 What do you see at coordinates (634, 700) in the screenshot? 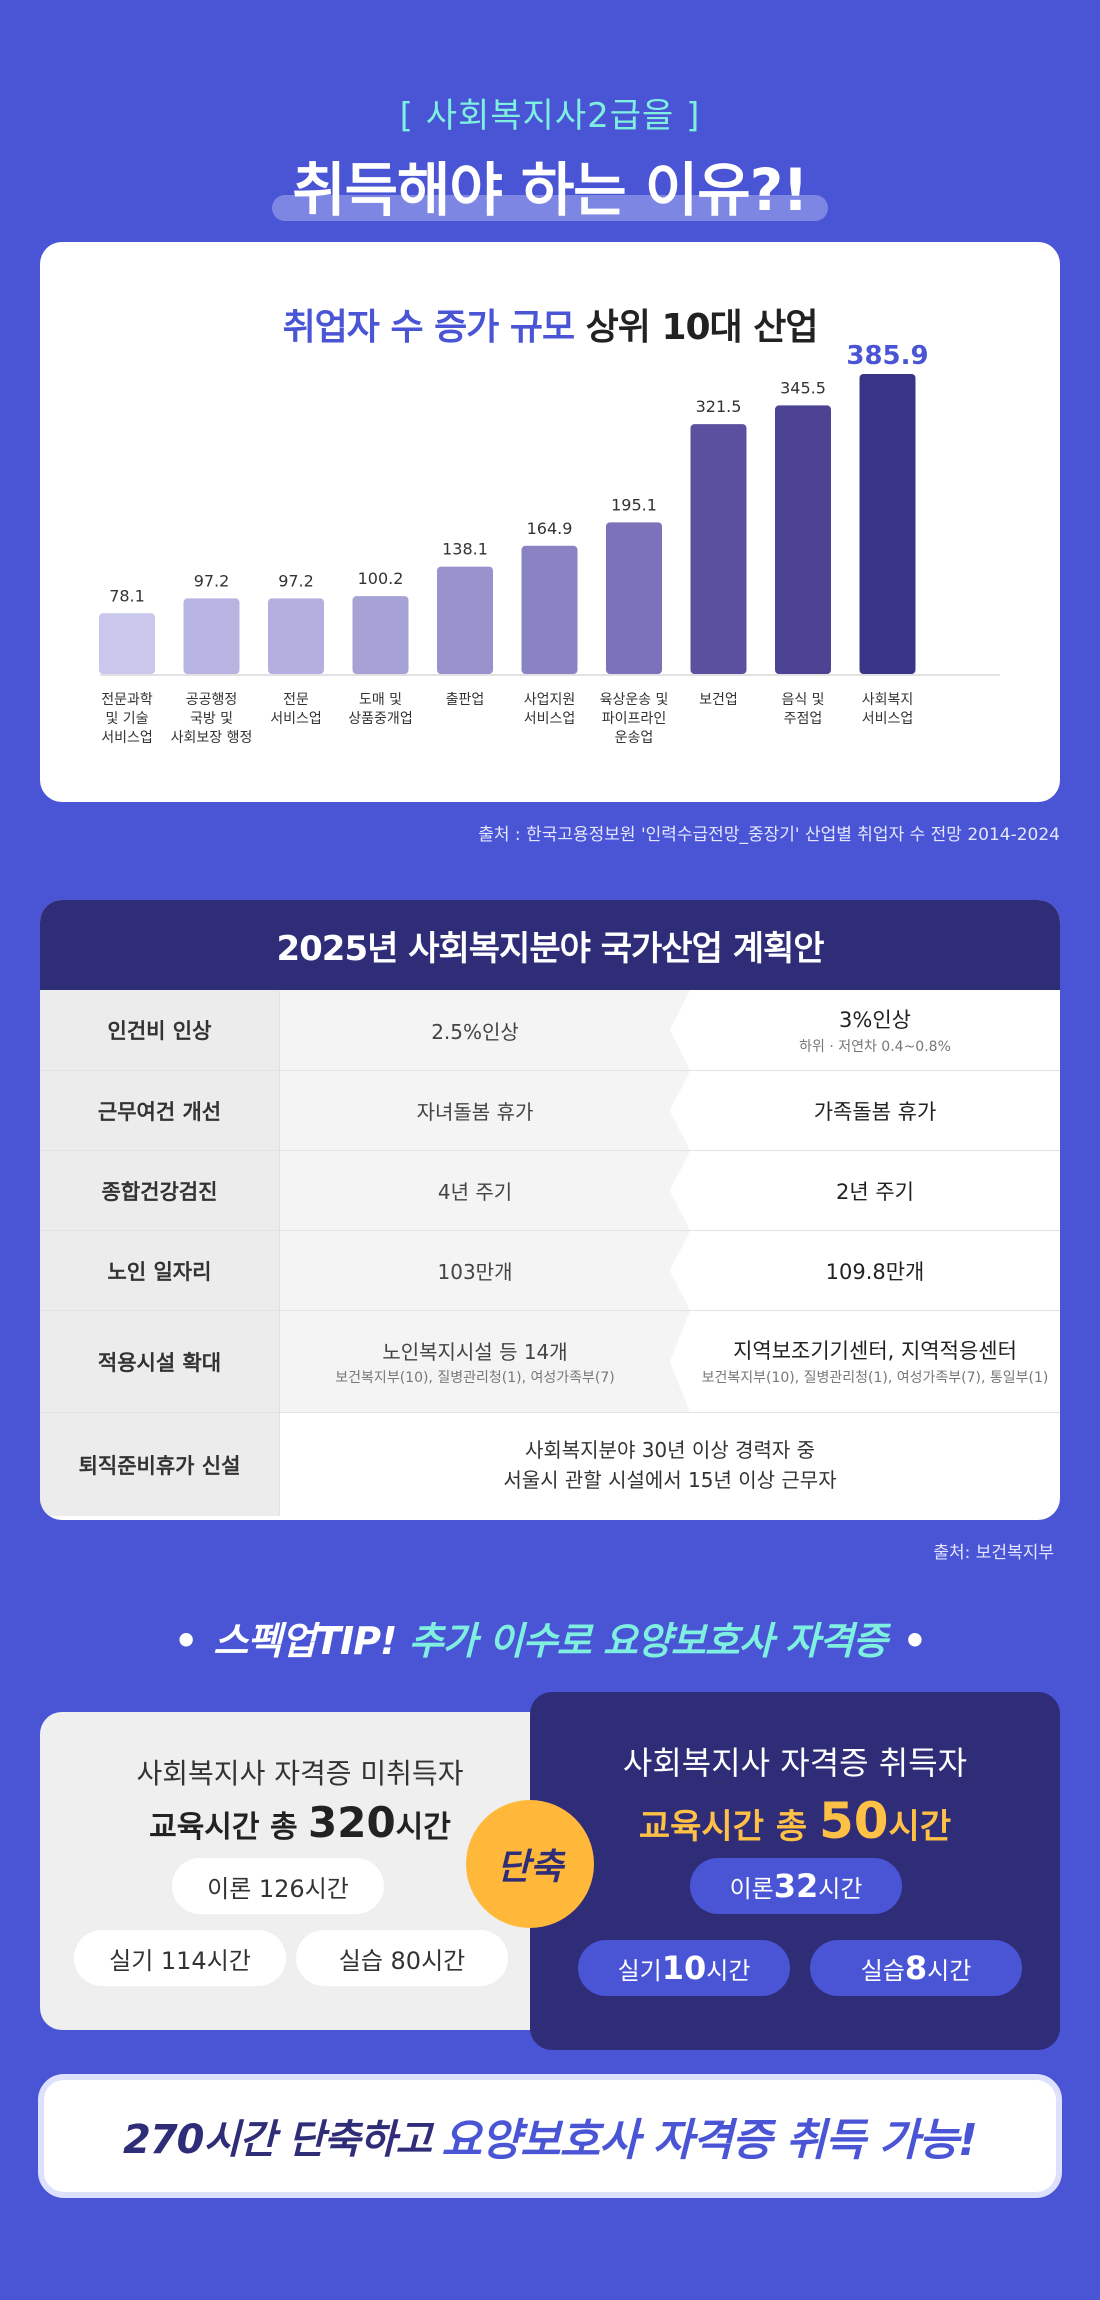
I see `category-label: 육상운송 및` at bounding box center [634, 700].